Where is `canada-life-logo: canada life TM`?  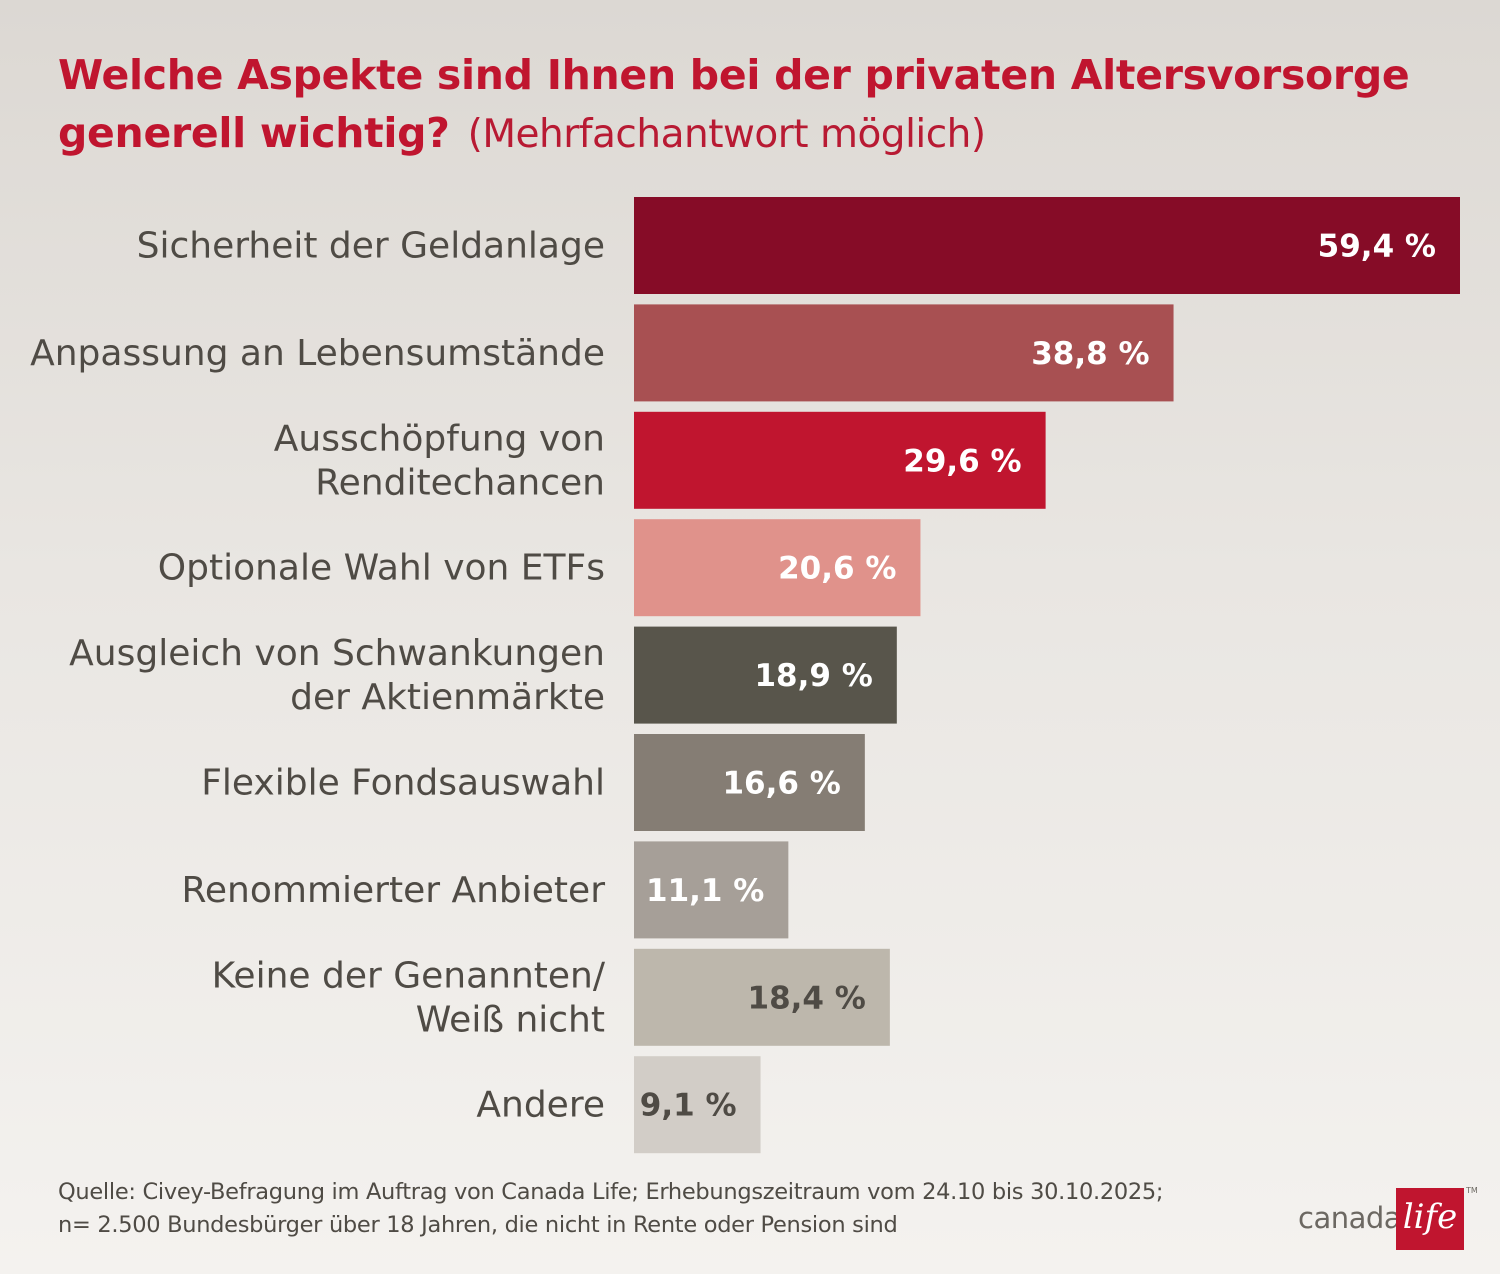
canada-life-logo: canada life TM is located at coordinates (1388, 1219).